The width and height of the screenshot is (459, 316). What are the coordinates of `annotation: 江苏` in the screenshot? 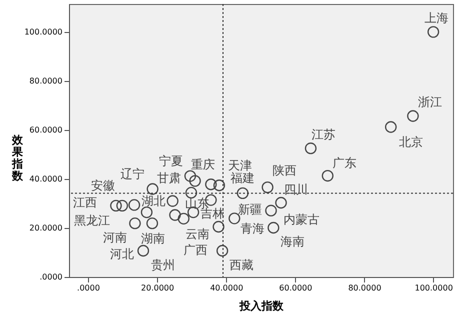 It's located at (324, 134).